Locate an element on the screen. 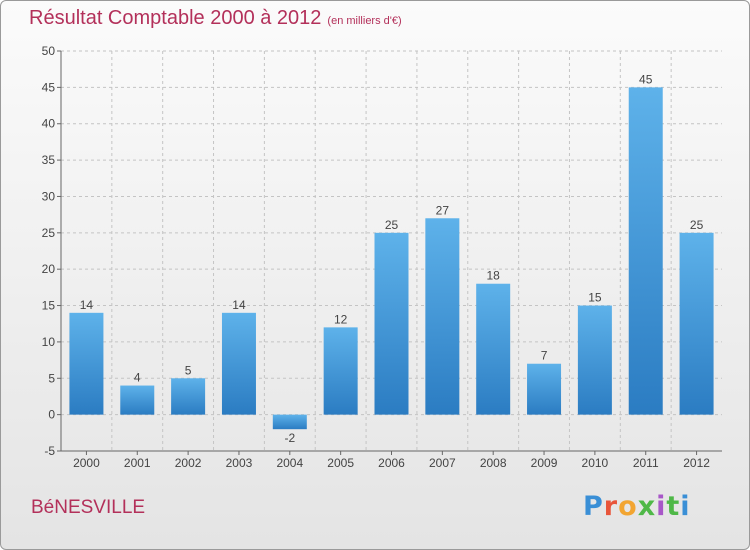 This screenshot has height=550, width=750. data-label: 7 is located at coordinates (544, 356).